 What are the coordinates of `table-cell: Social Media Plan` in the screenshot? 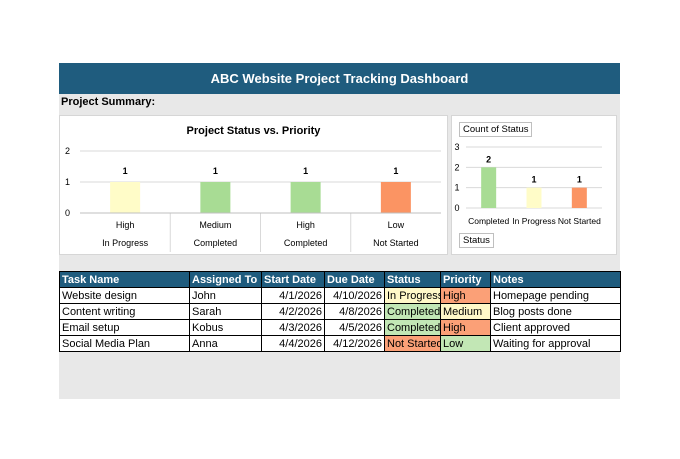 It's located at (124, 343).